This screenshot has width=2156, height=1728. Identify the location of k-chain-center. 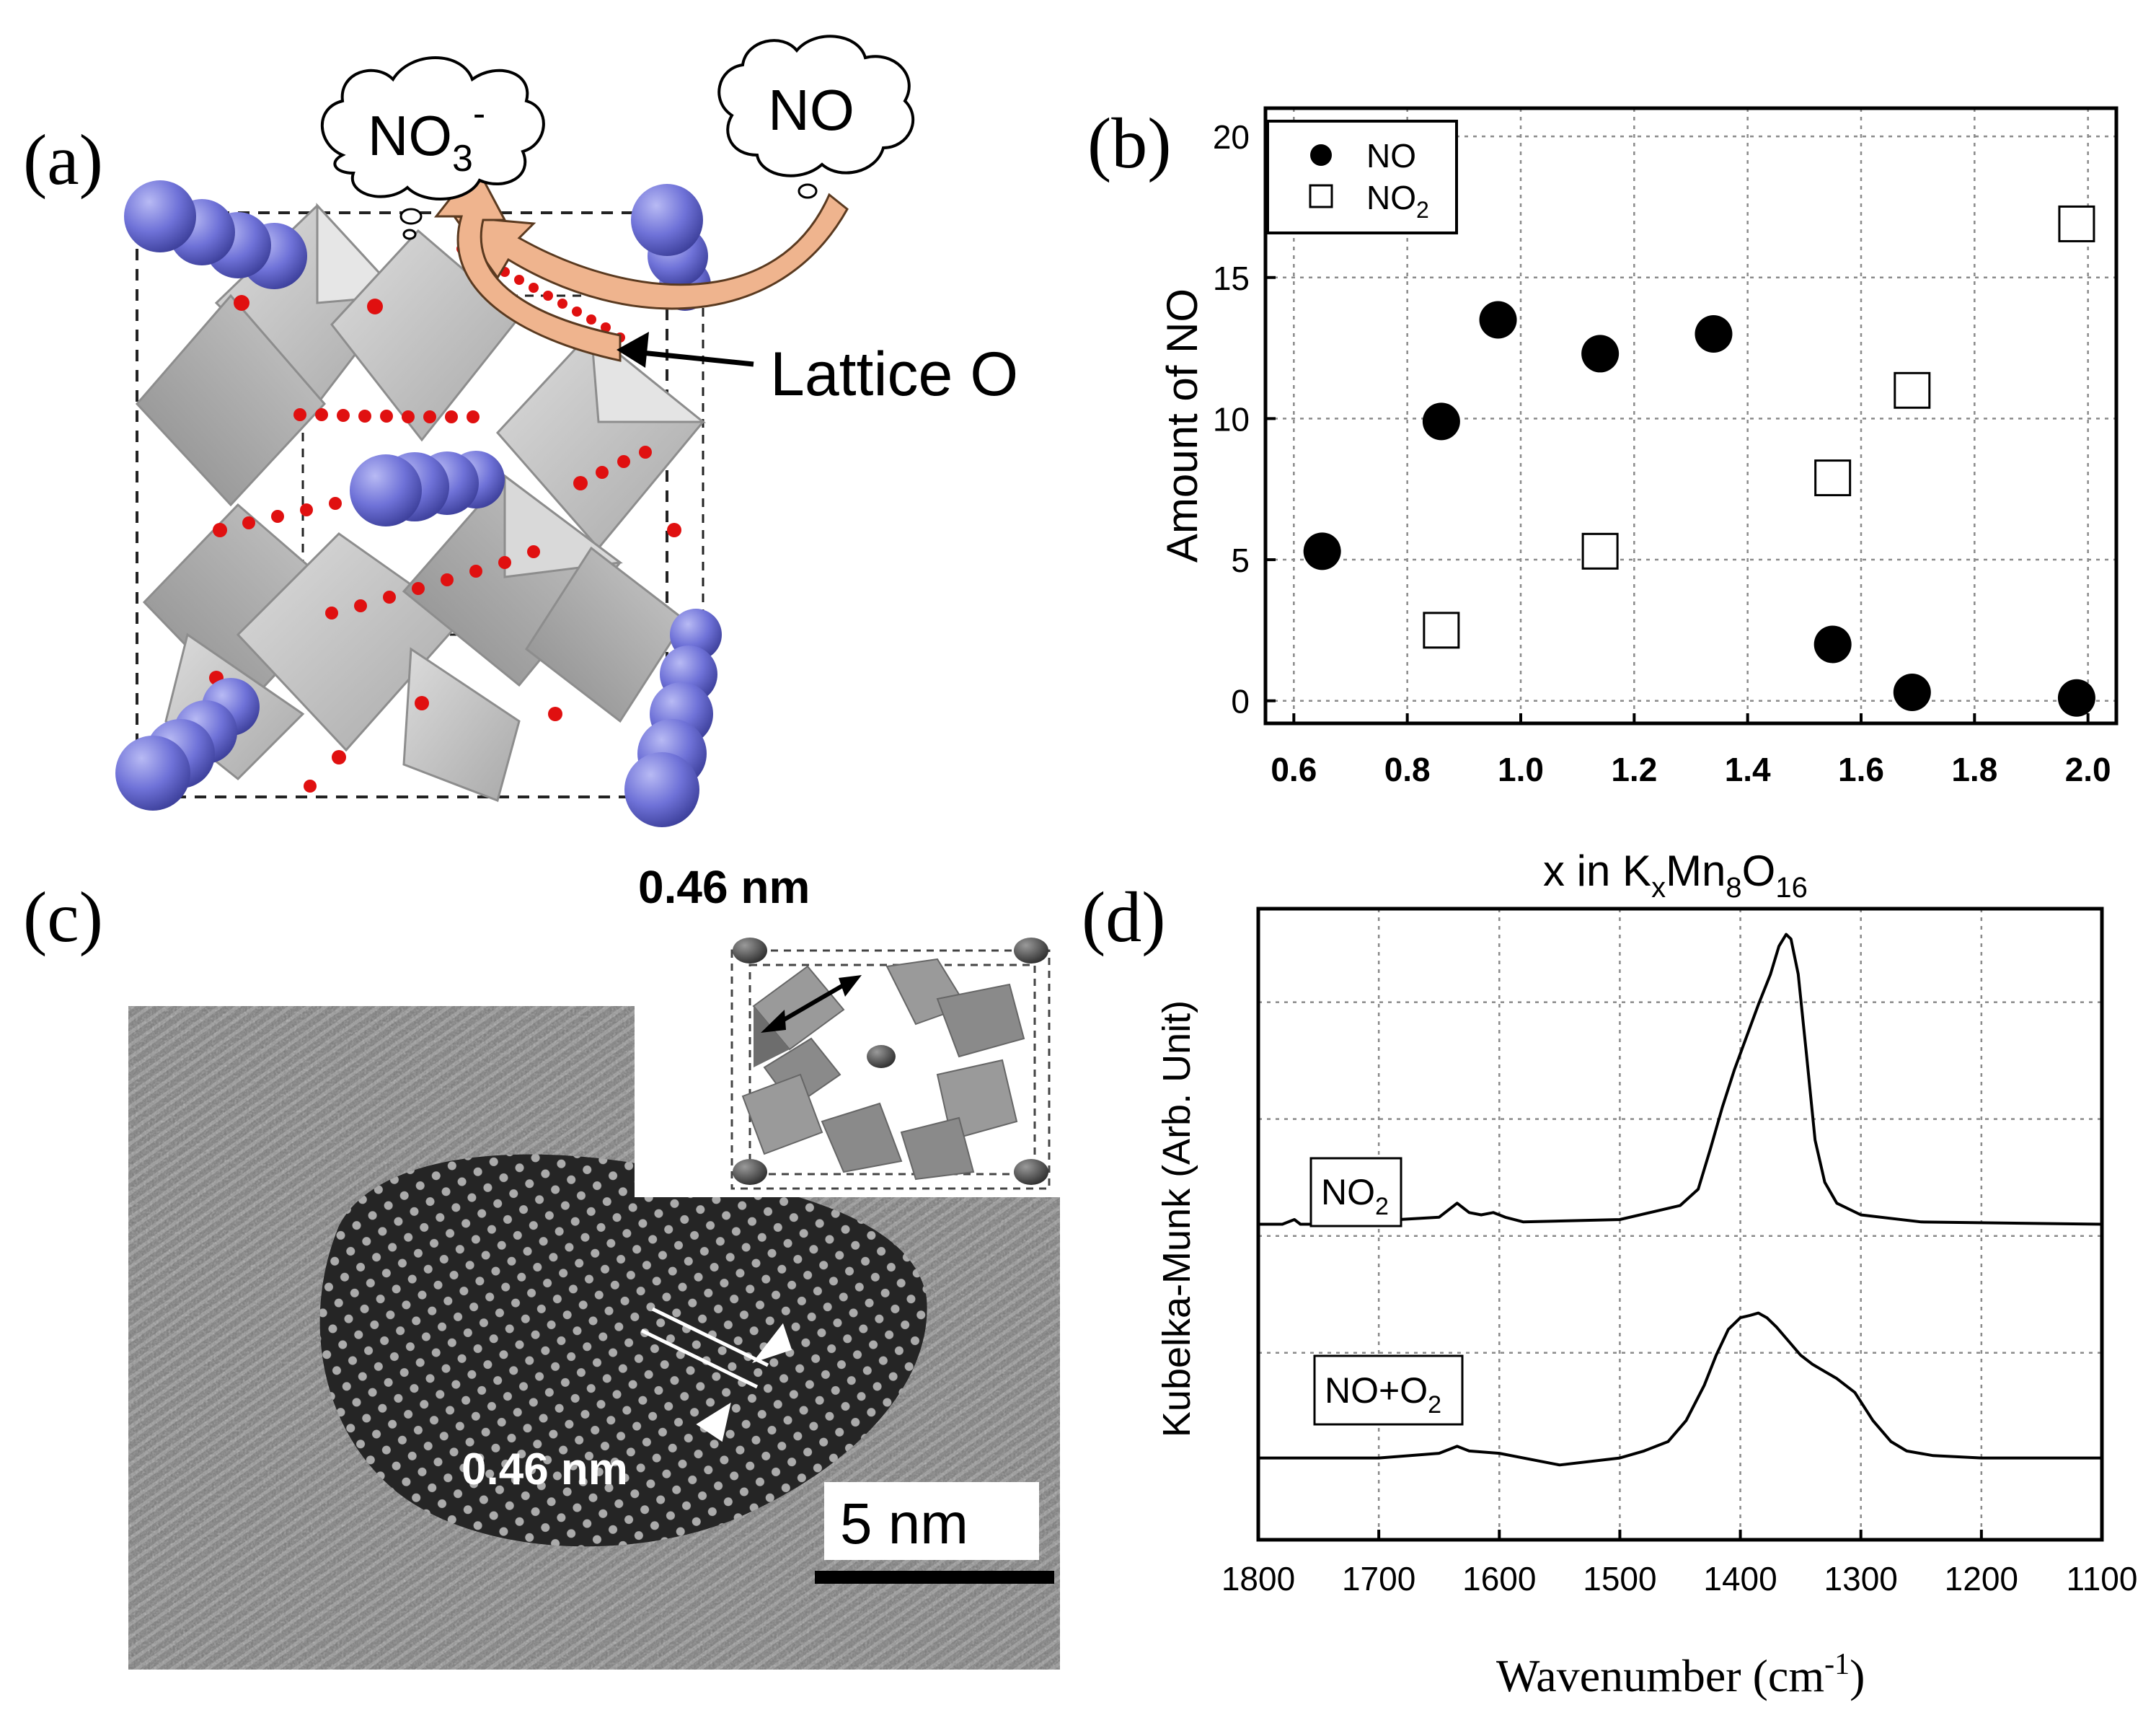
(427, 488).